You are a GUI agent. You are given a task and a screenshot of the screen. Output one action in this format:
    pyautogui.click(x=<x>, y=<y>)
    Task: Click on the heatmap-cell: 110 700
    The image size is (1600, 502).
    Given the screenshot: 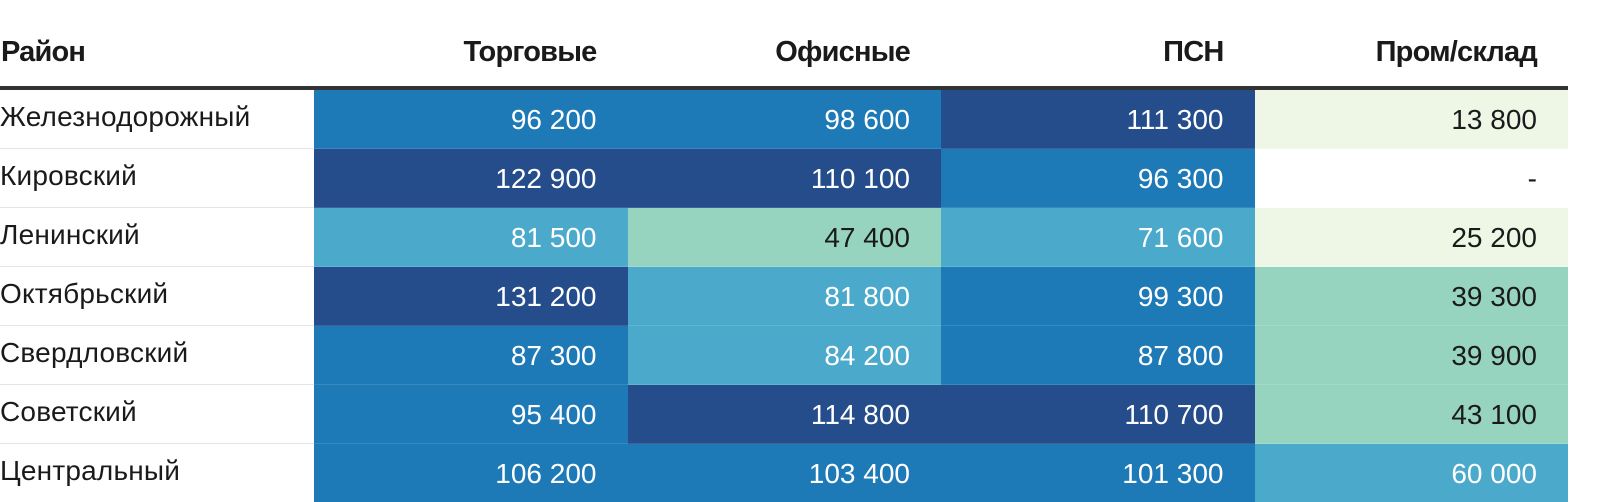 What is the action you would take?
    pyautogui.click(x=1098, y=414)
    